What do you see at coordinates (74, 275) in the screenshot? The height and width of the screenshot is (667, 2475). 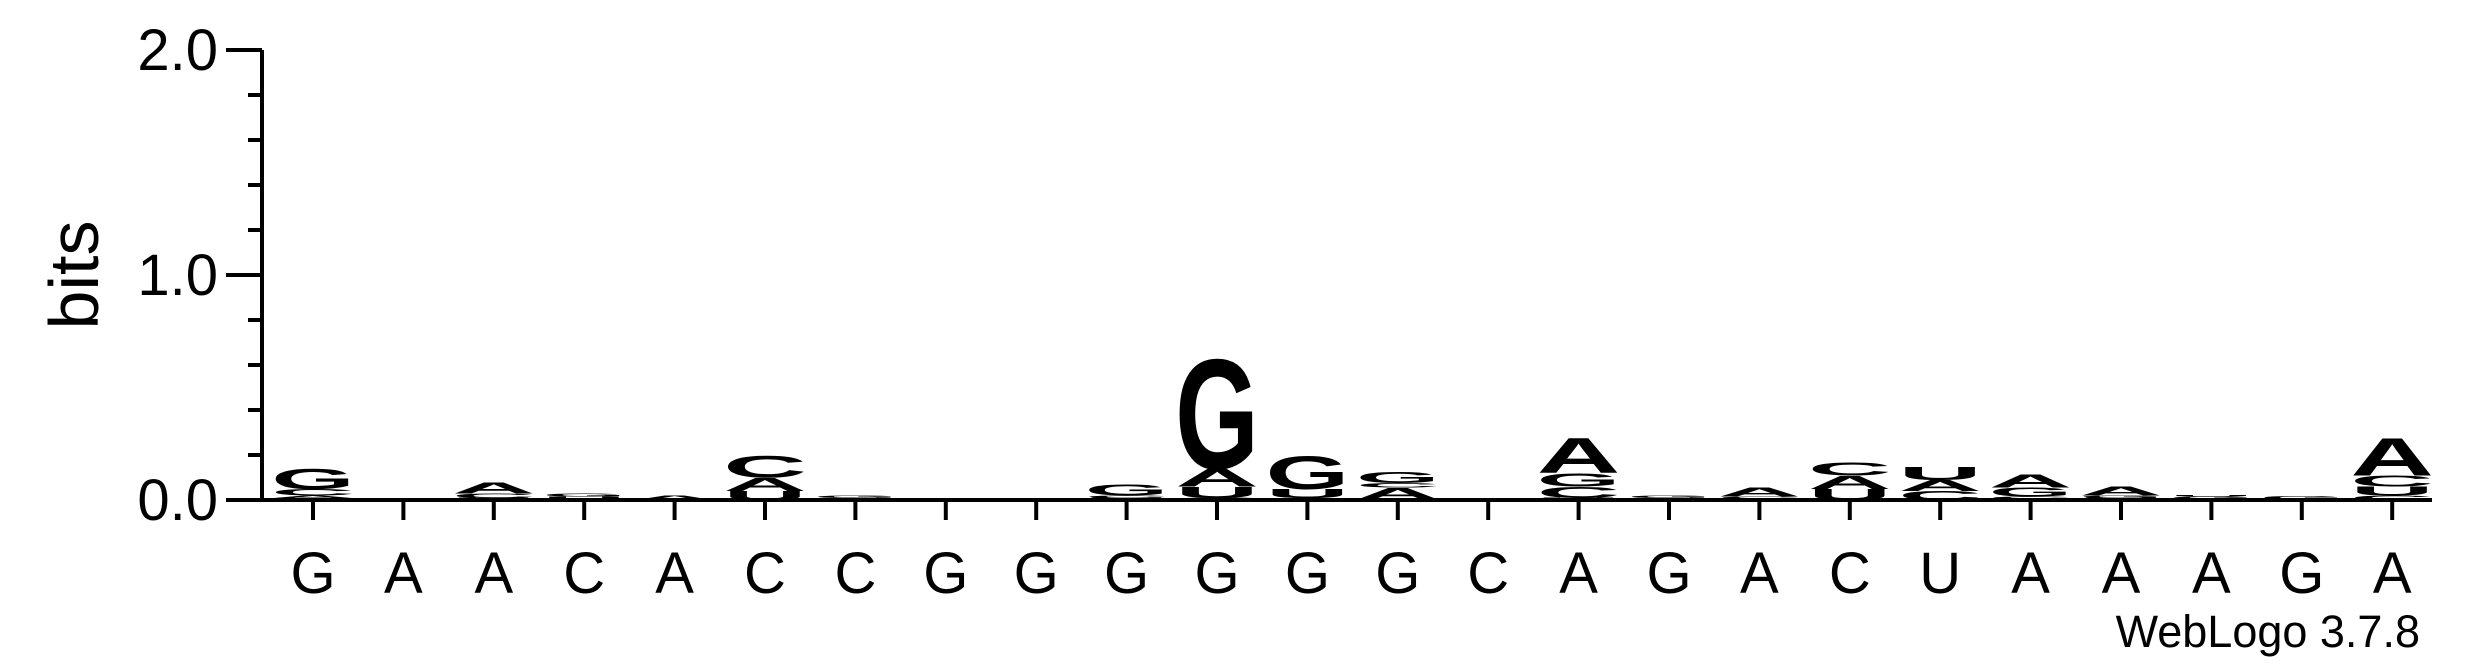 I see `y-axis-label: bits` at bounding box center [74, 275].